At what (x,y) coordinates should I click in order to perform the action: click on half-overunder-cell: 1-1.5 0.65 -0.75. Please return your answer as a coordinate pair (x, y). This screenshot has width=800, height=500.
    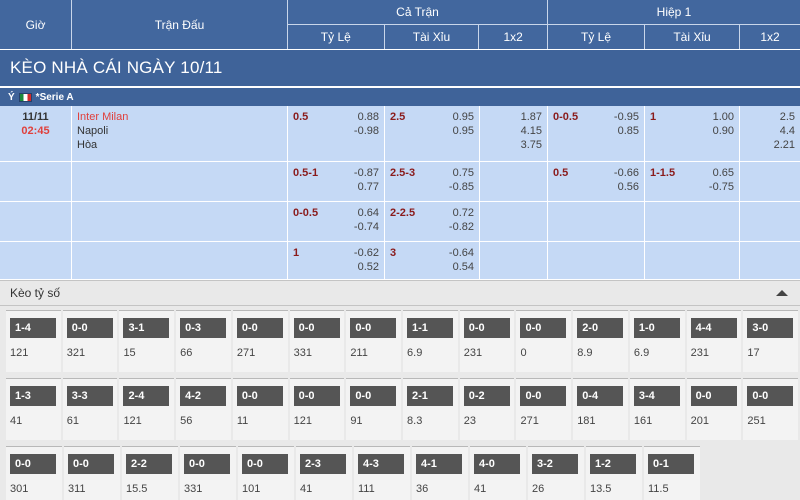
    Looking at the image, I should click on (692, 181).